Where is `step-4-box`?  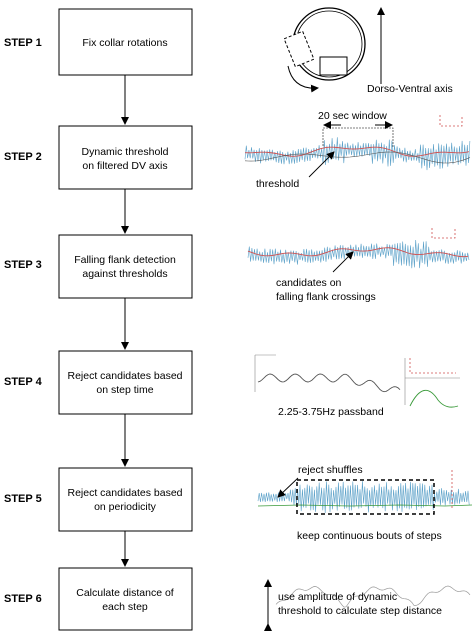 step-4-box is located at coordinates (125, 382).